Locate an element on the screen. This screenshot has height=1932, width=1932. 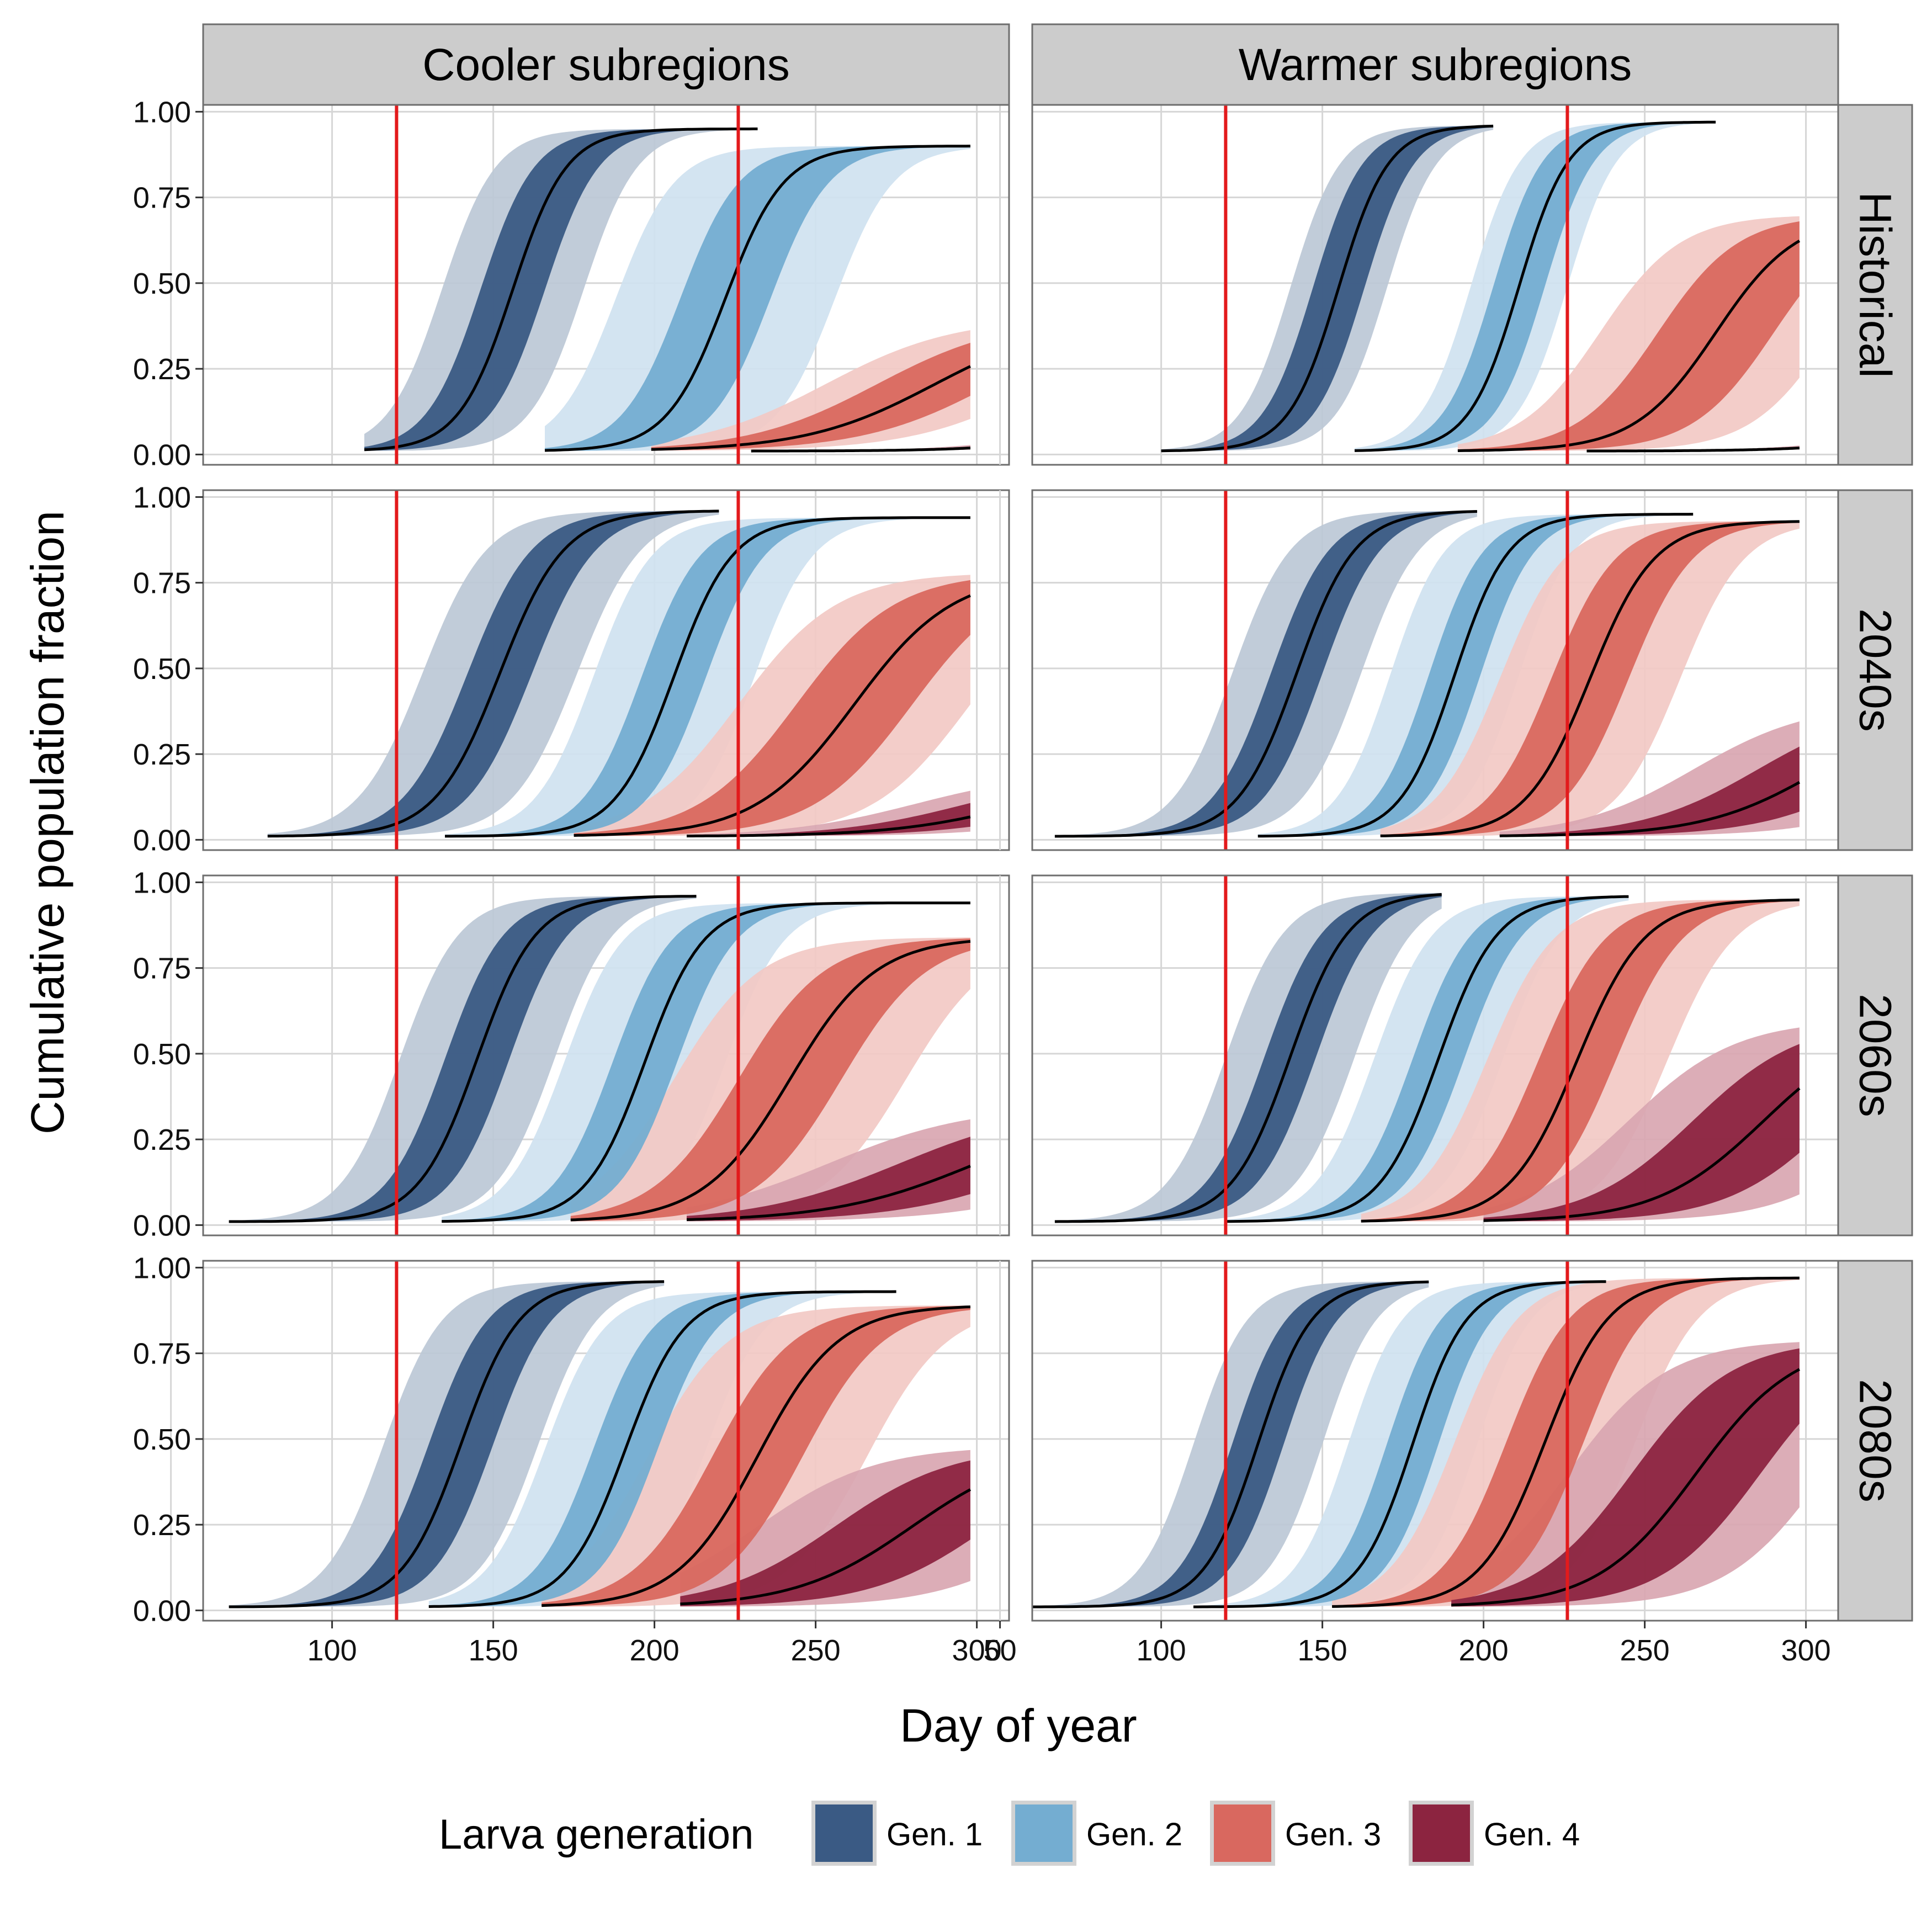
panel-cooler-2040s is located at coordinates (590, 670).